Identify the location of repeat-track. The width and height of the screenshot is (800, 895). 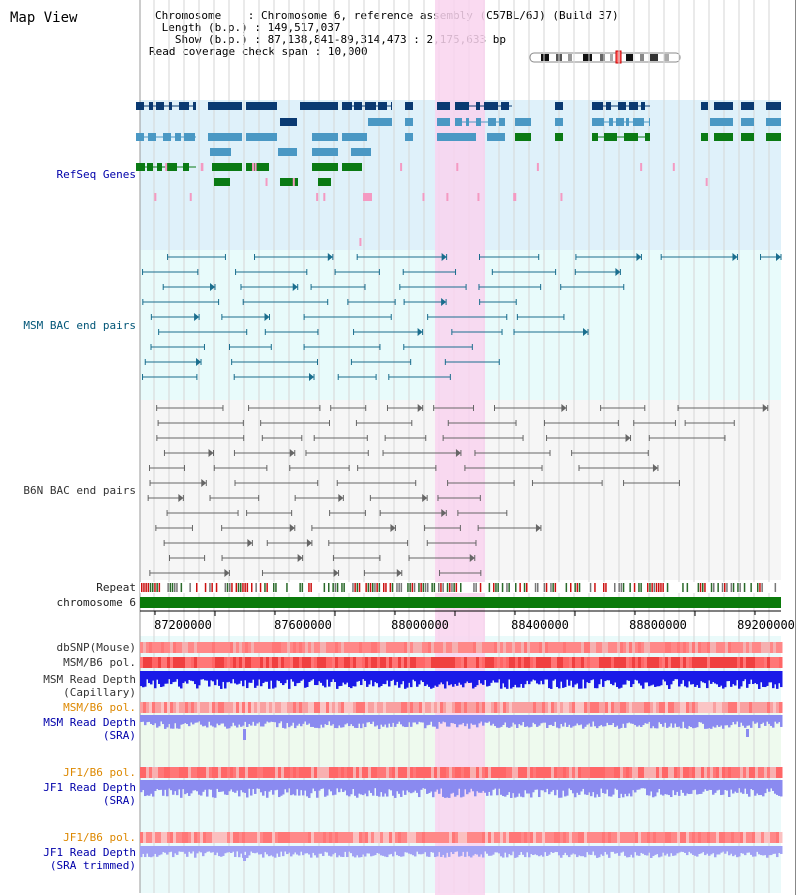
(459, 587).